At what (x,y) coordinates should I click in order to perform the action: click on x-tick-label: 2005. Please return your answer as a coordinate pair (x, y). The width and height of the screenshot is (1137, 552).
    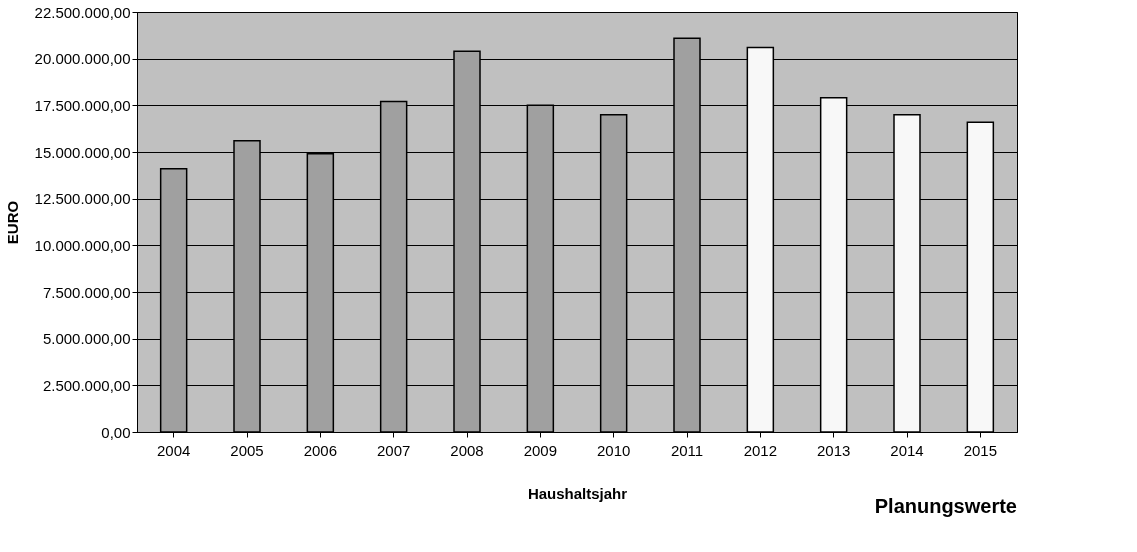
    Looking at the image, I should click on (247, 450).